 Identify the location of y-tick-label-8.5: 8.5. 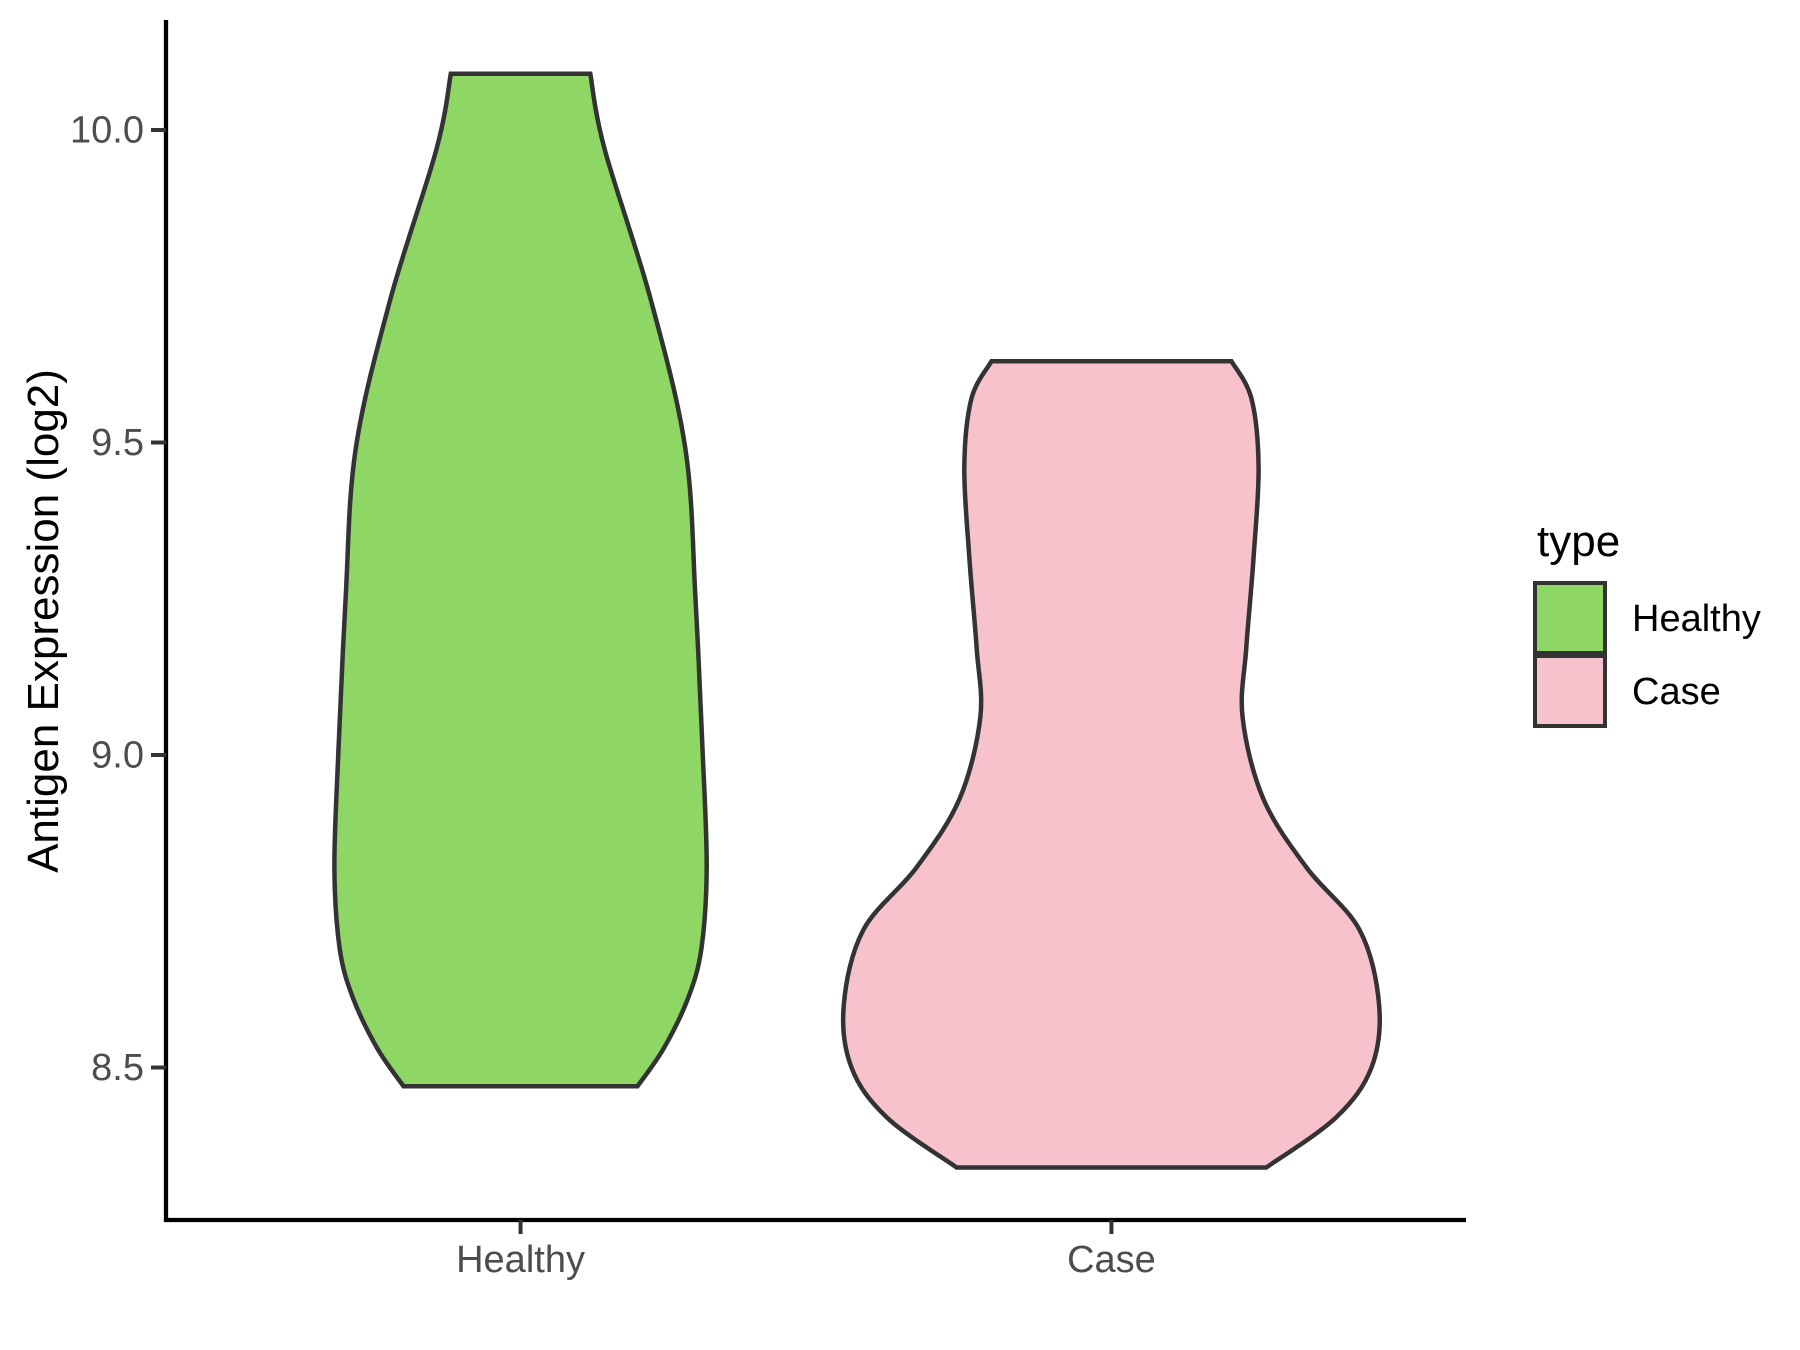
(117, 1068).